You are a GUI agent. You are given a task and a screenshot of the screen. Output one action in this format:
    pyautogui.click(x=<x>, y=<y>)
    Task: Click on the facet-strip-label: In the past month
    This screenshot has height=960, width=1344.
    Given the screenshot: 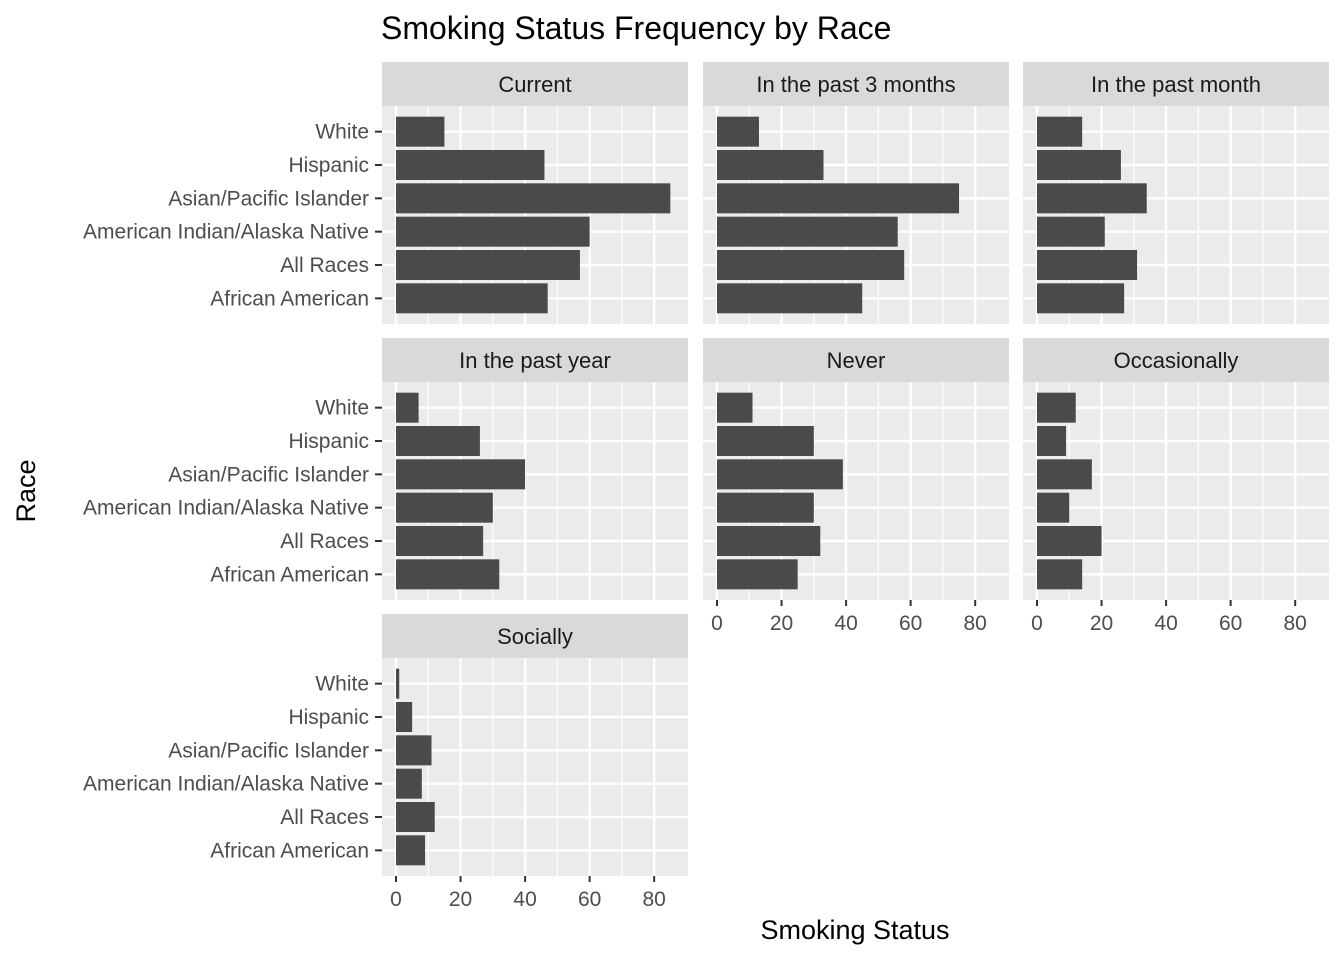 What is the action you would take?
    pyautogui.click(x=1176, y=84)
    